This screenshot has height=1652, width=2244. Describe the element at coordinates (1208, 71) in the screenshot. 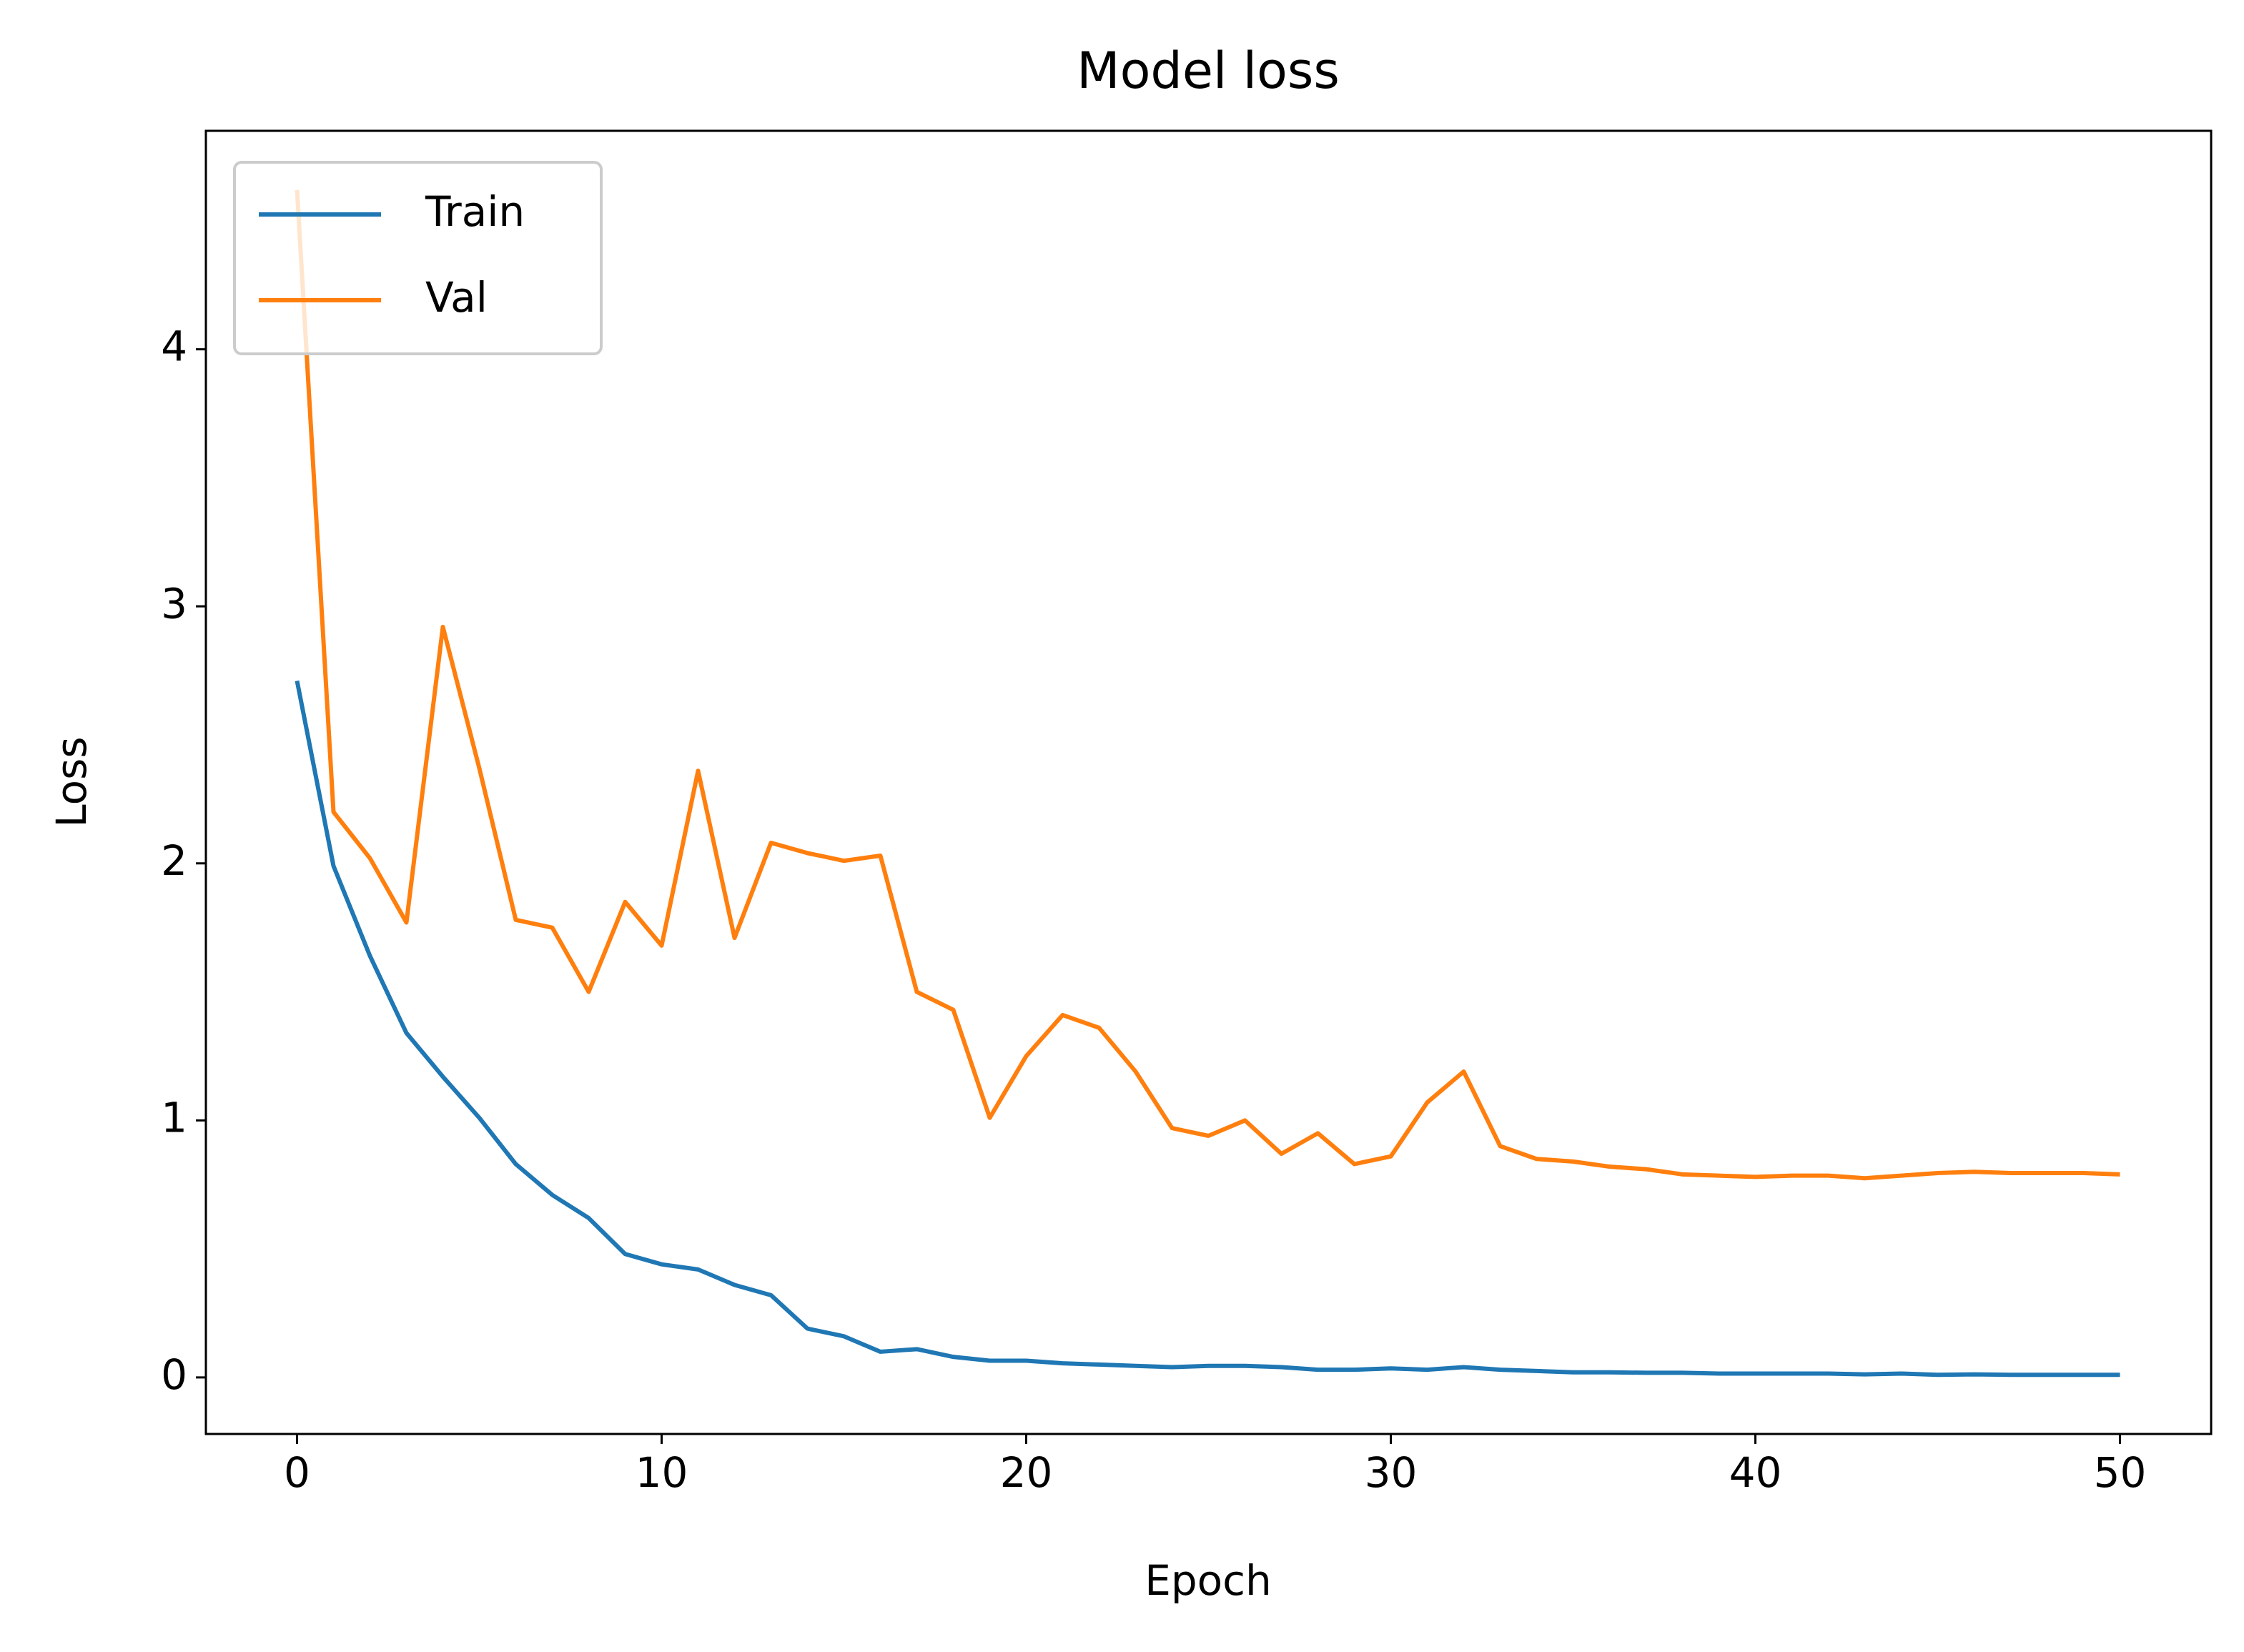

I see `chart-title: Model loss` at that location.